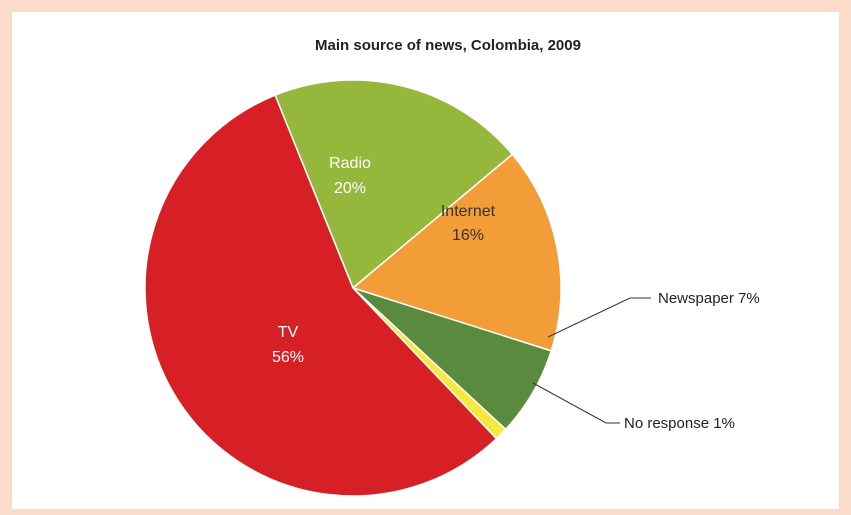 This screenshot has height=515, width=851. Describe the element at coordinates (288, 345) in the screenshot. I see `slice-label-tv: TV 56%` at that location.